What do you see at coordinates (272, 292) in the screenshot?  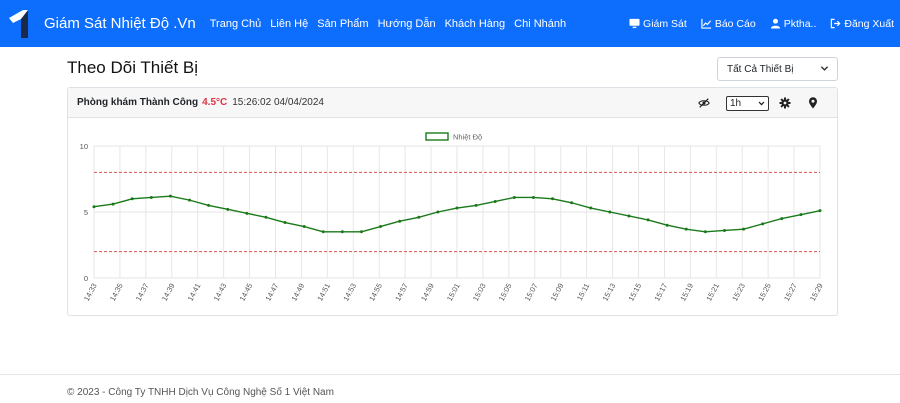 I see `x-tick-label: 14:47` at bounding box center [272, 292].